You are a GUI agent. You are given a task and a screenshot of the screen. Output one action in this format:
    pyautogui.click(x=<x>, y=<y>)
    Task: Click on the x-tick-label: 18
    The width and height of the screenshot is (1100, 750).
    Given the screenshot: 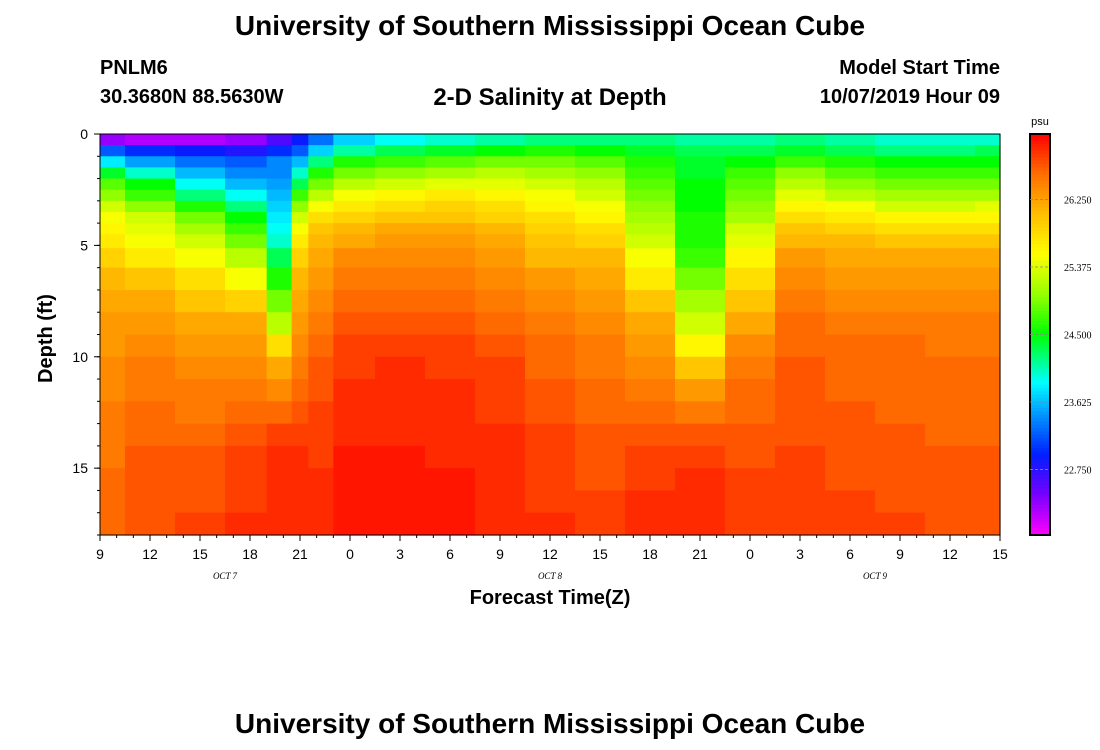 What is the action you would take?
    pyautogui.click(x=650, y=554)
    